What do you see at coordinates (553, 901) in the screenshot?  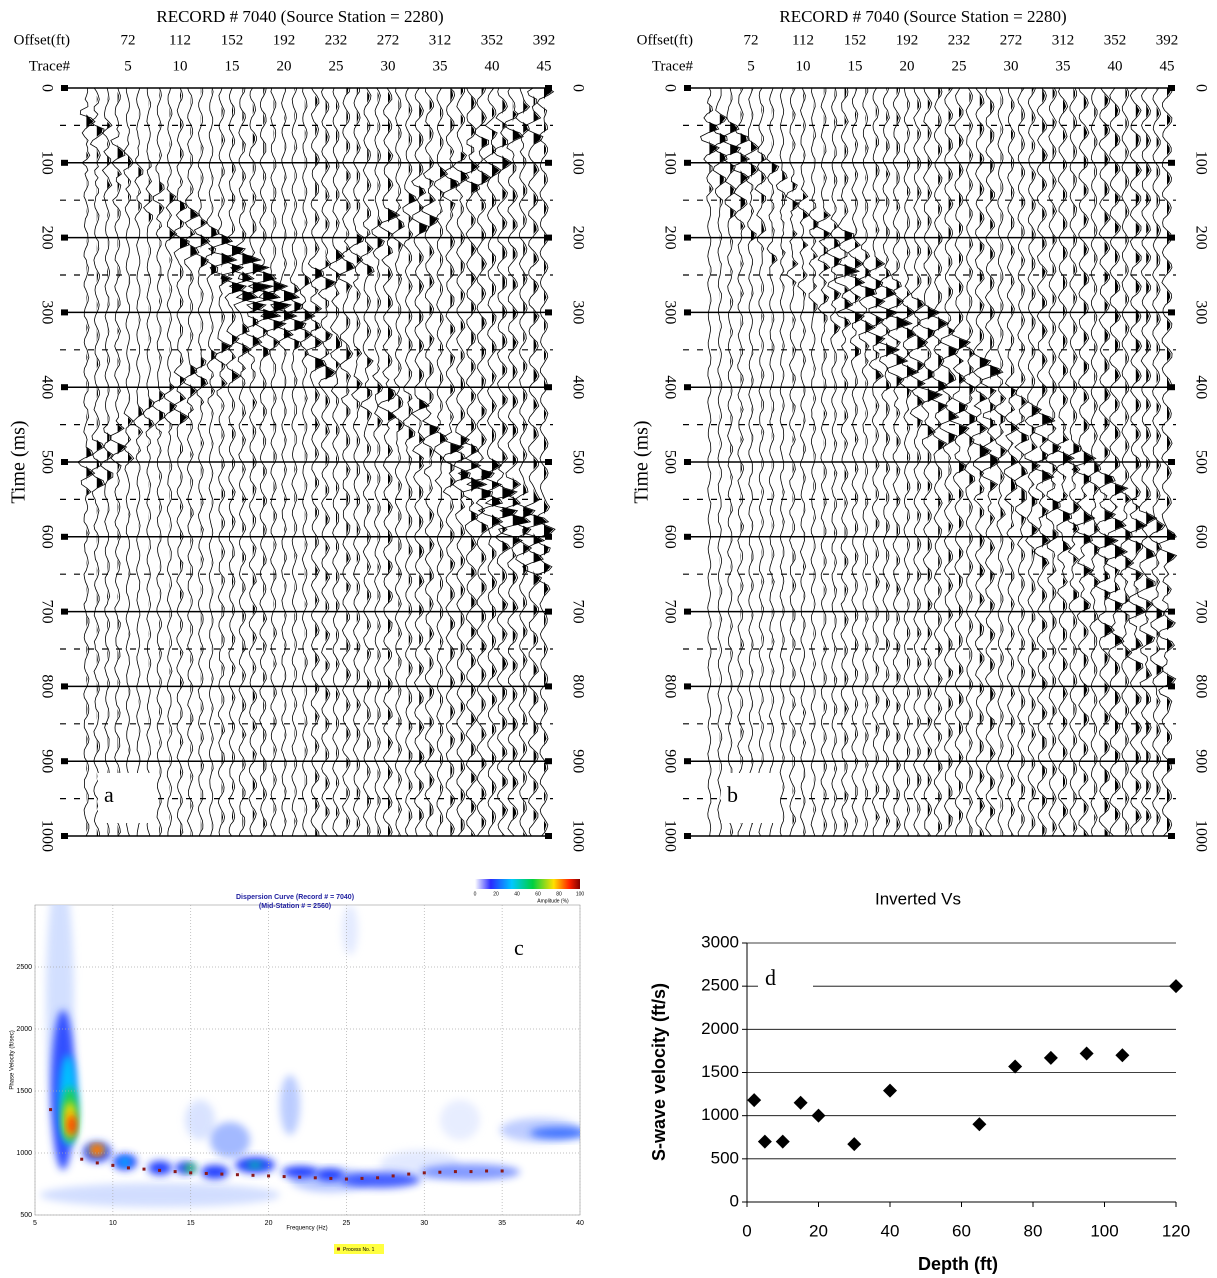 I see `colorbar-label: Amplitude (%)` at bounding box center [553, 901].